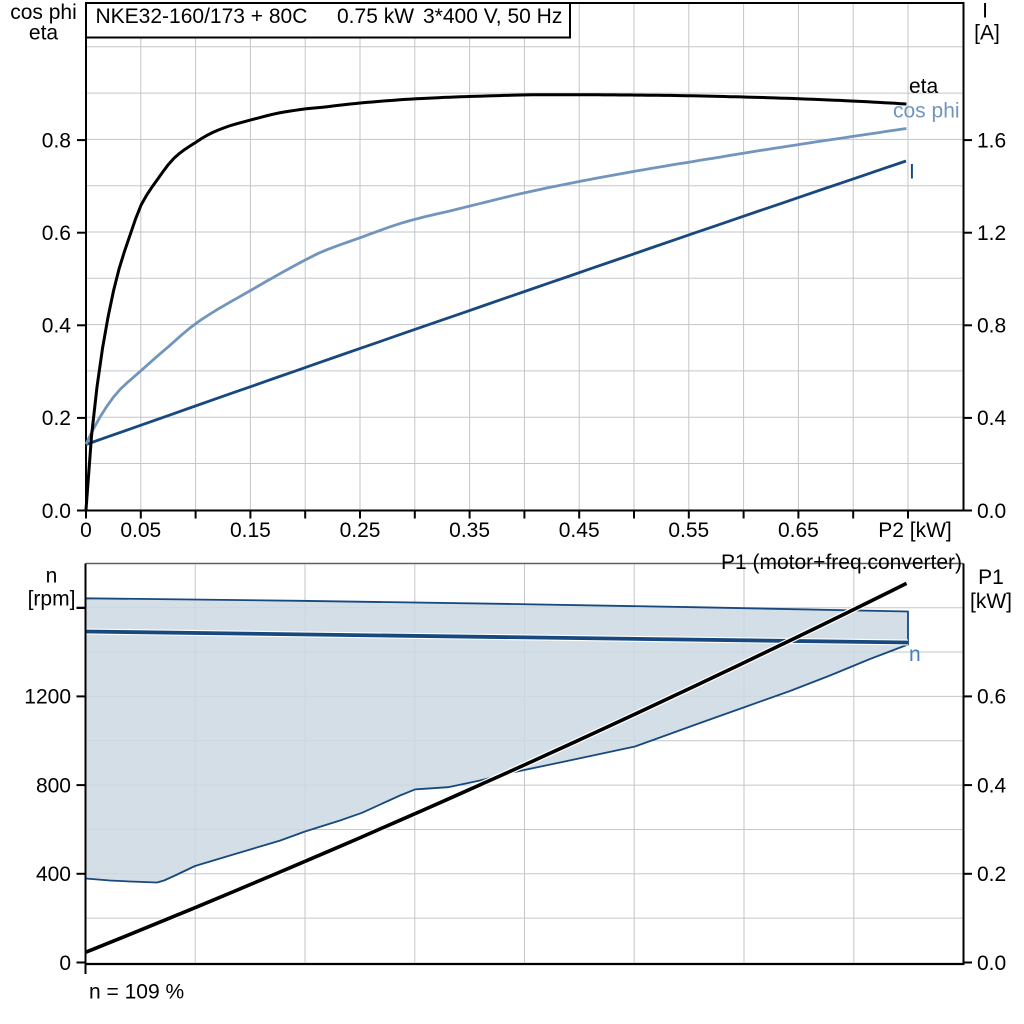  Describe the element at coordinates (798, 530) in the screenshot. I see `svg-text: 0.65` at that location.